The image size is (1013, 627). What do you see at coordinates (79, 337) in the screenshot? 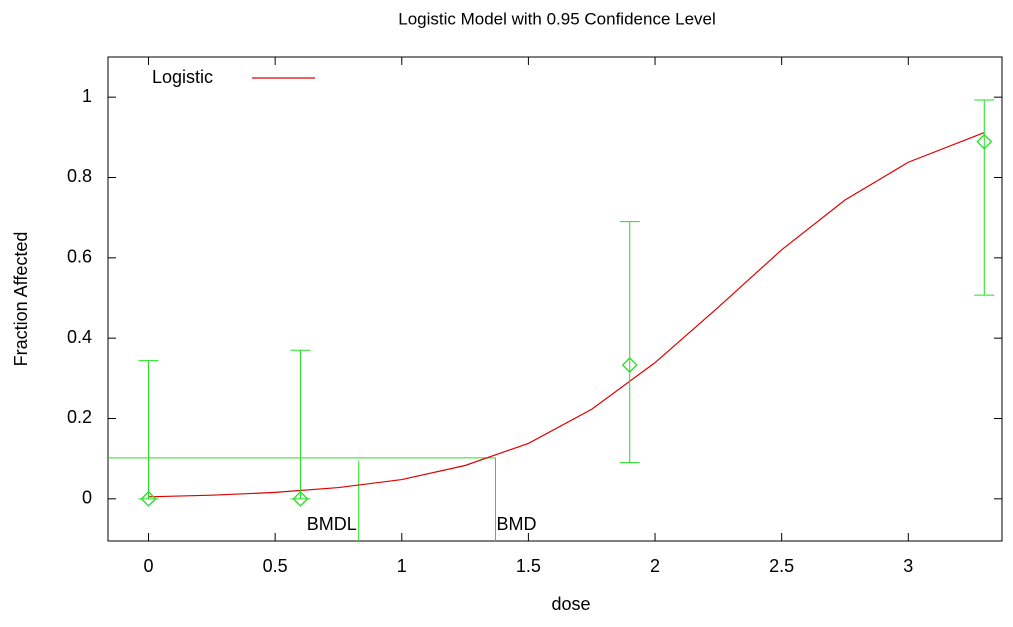
I see `y-tick-label: 0.4` at bounding box center [79, 337].